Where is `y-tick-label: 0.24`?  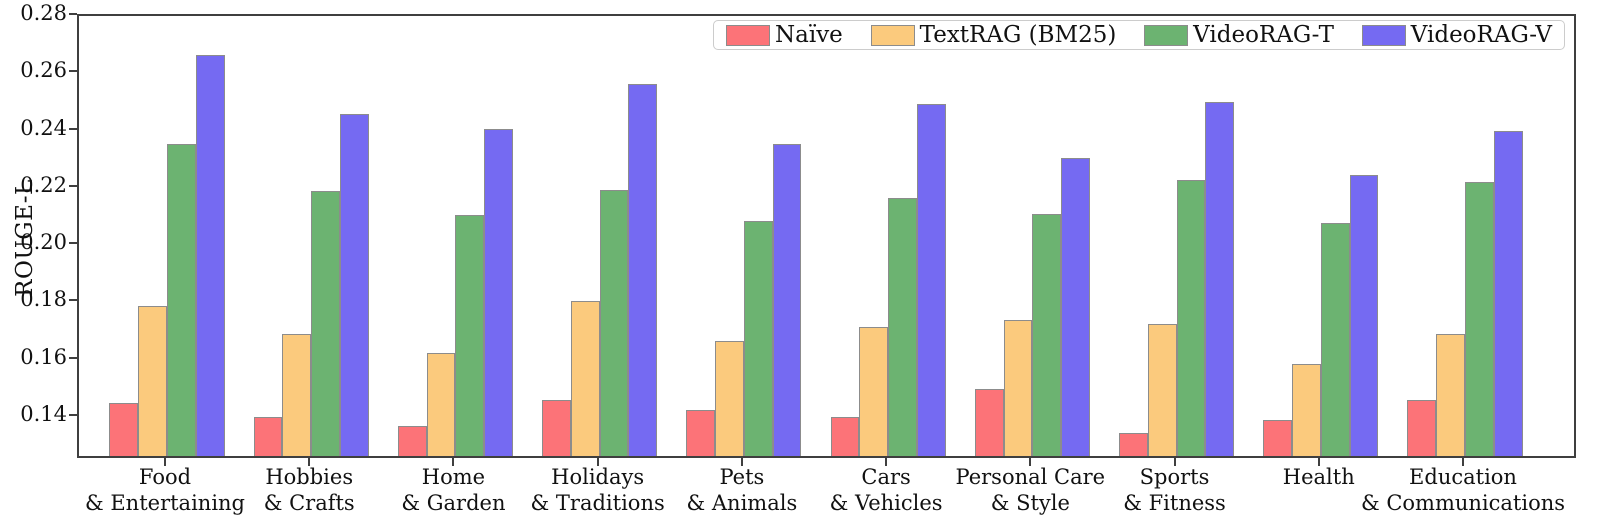 y-tick-label: 0.24 is located at coordinates (43, 127).